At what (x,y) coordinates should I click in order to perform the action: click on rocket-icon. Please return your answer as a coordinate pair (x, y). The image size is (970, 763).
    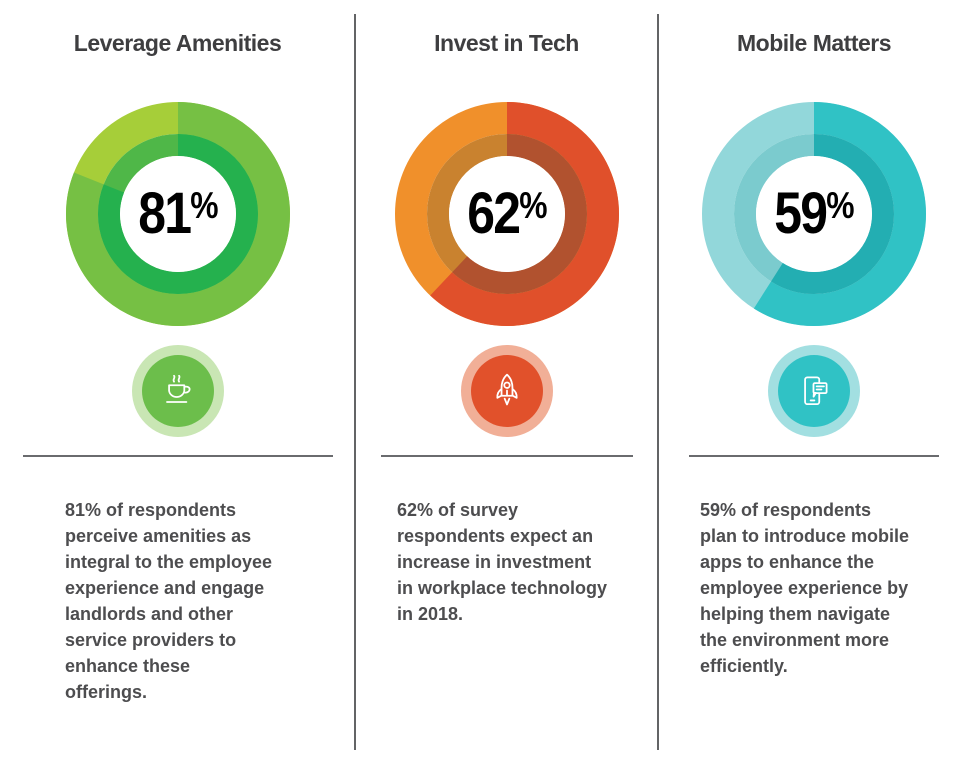
    Looking at the image, I should click on (506, 389).